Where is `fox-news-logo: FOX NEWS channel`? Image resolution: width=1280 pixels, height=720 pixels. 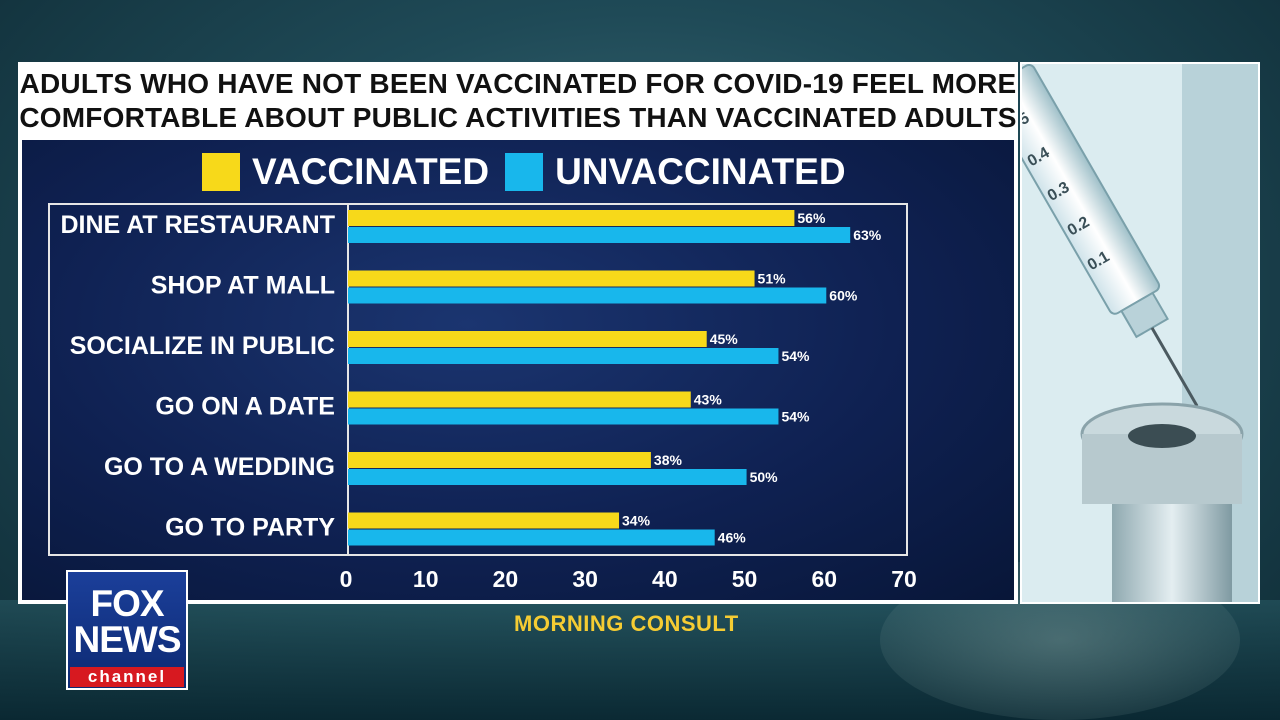
fox-news-logo: FOX NEWS channel is located at coordinates (127, 630).